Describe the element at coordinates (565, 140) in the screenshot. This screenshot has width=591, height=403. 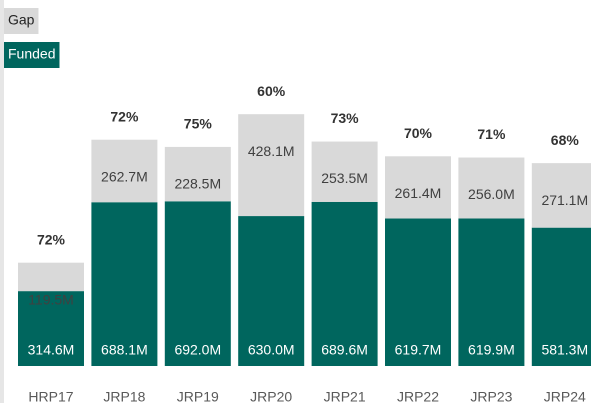
I see `percent-label: 68%` at that location.